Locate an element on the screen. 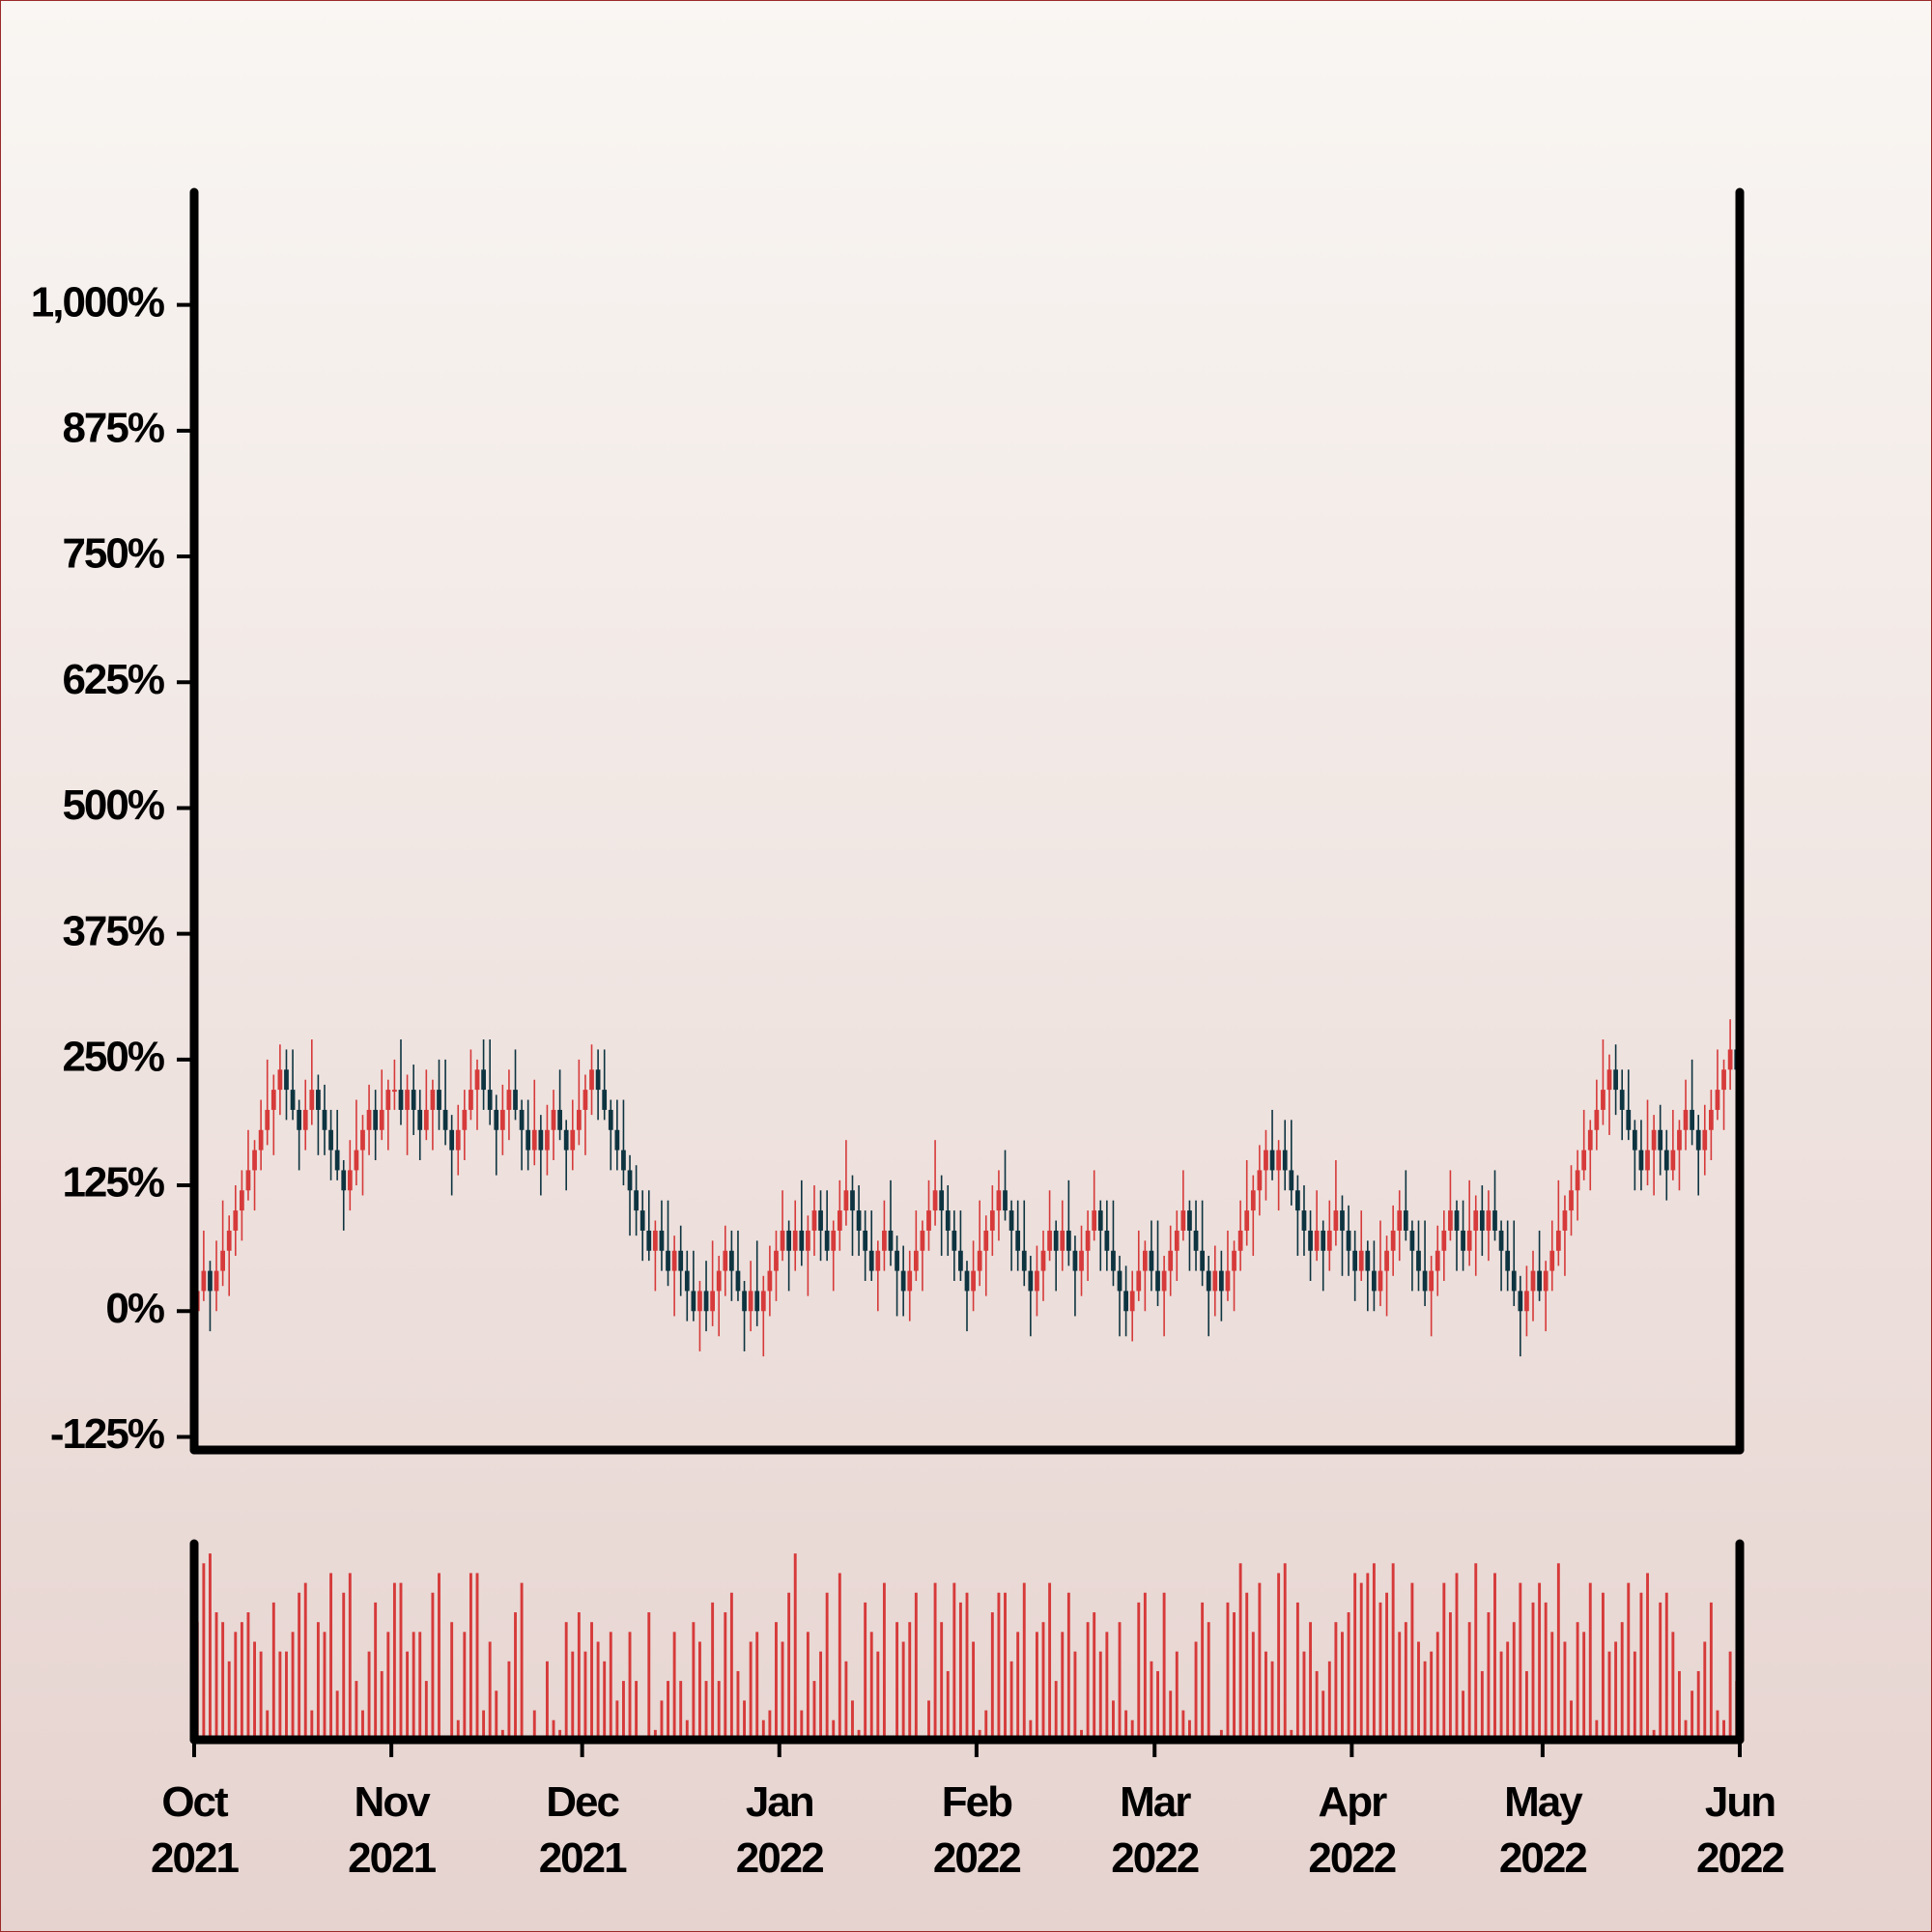 The width and height of the screenshot is (1932, 1932). y-tick-label: 0% is located at coordinates (134, 1308).